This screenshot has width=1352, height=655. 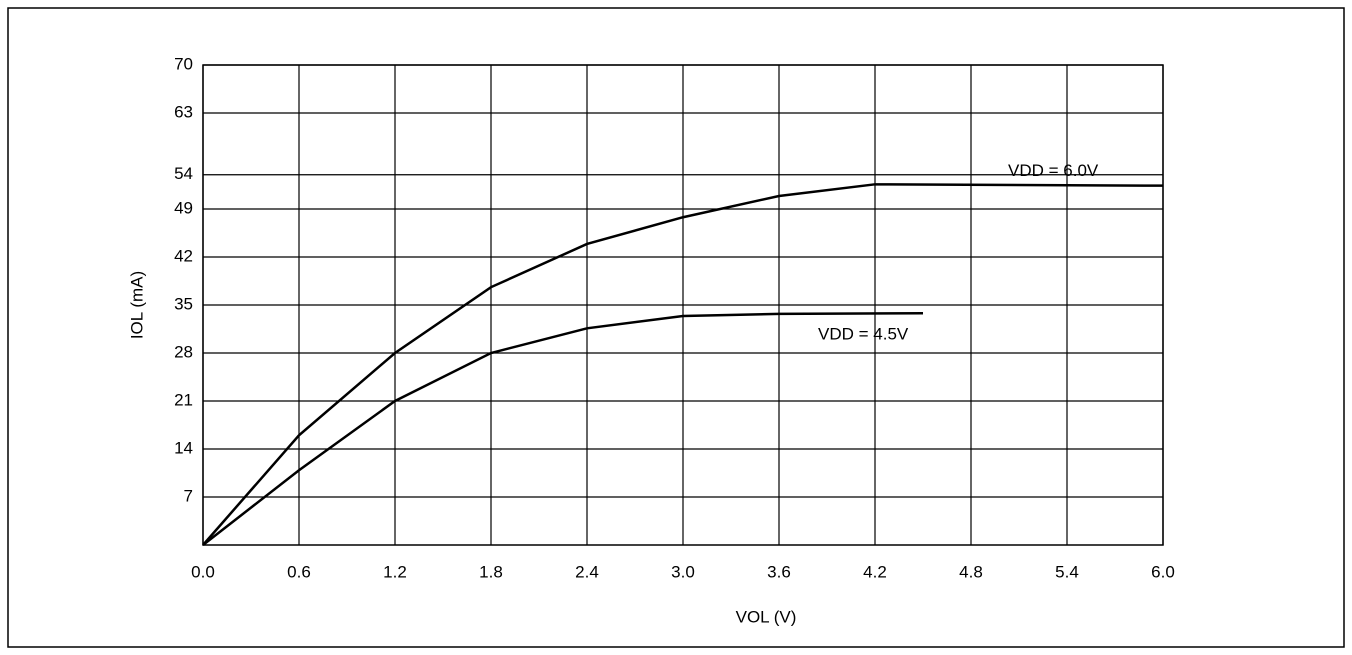 I want to click on y-tick-label: 54, so click(x=183, y=173).